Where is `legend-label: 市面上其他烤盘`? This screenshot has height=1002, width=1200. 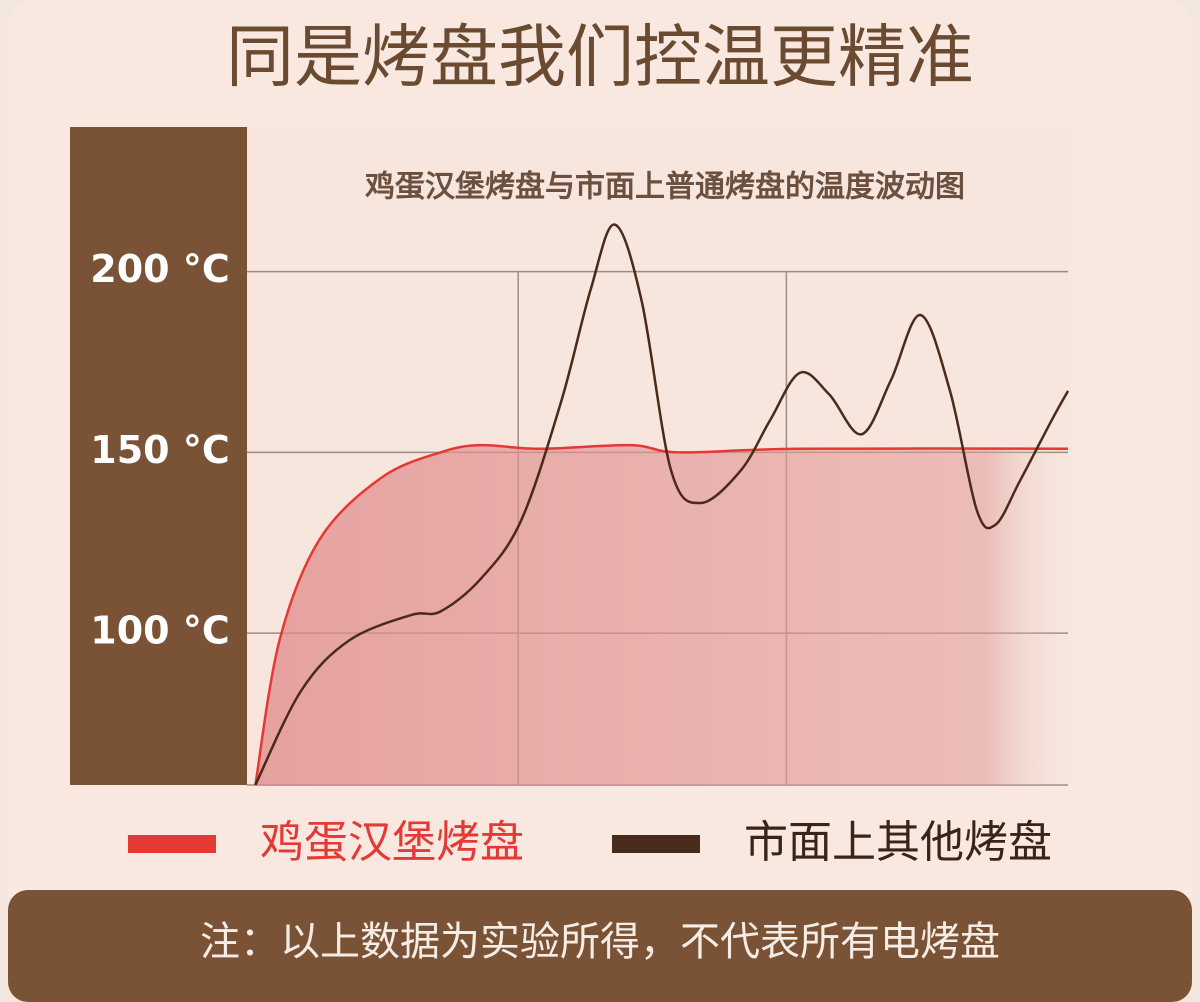
legend-label: 市面上其他烤盘 is located at coordinates (898, 842).